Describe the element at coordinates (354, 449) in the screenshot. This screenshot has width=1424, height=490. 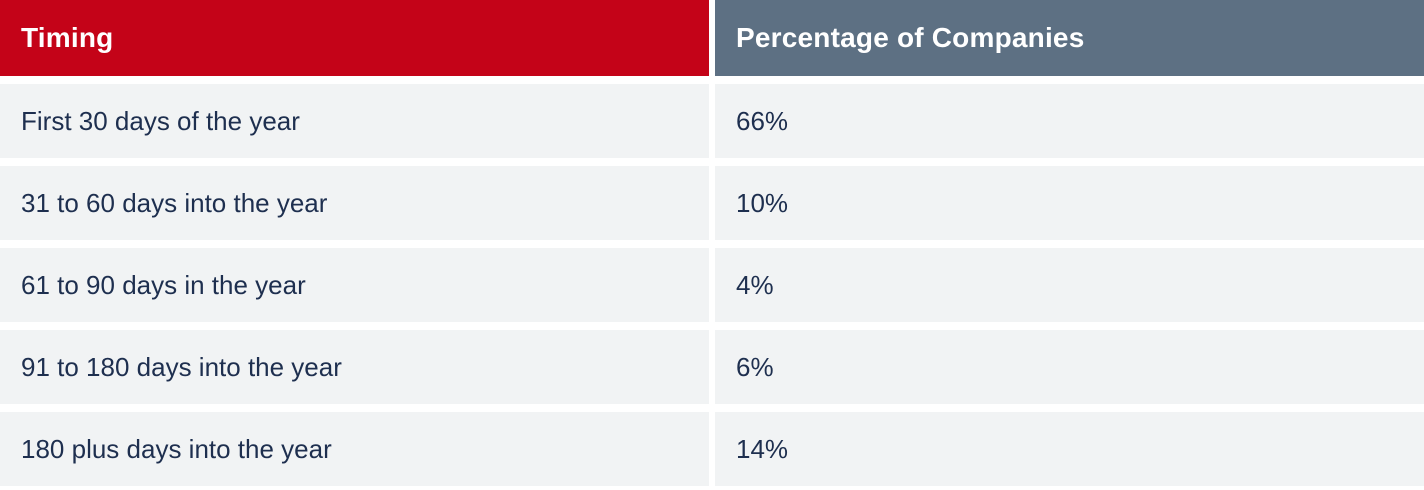
I see `timing-cell: 180 plus days into the year` at that location.